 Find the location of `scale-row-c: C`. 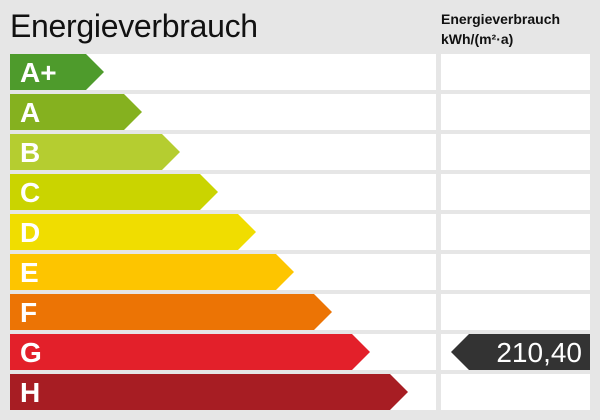

scale-row-c: C is located at coordinates (300, 192).